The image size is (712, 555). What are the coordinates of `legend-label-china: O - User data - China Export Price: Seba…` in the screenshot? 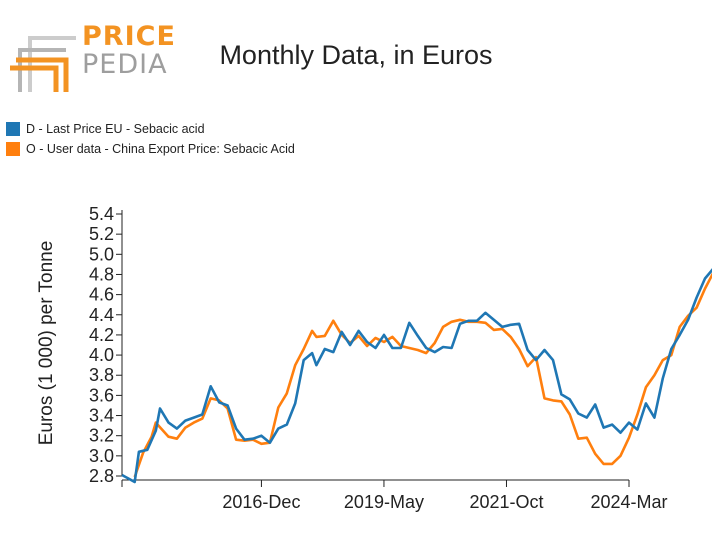 It's located at (160, 149).